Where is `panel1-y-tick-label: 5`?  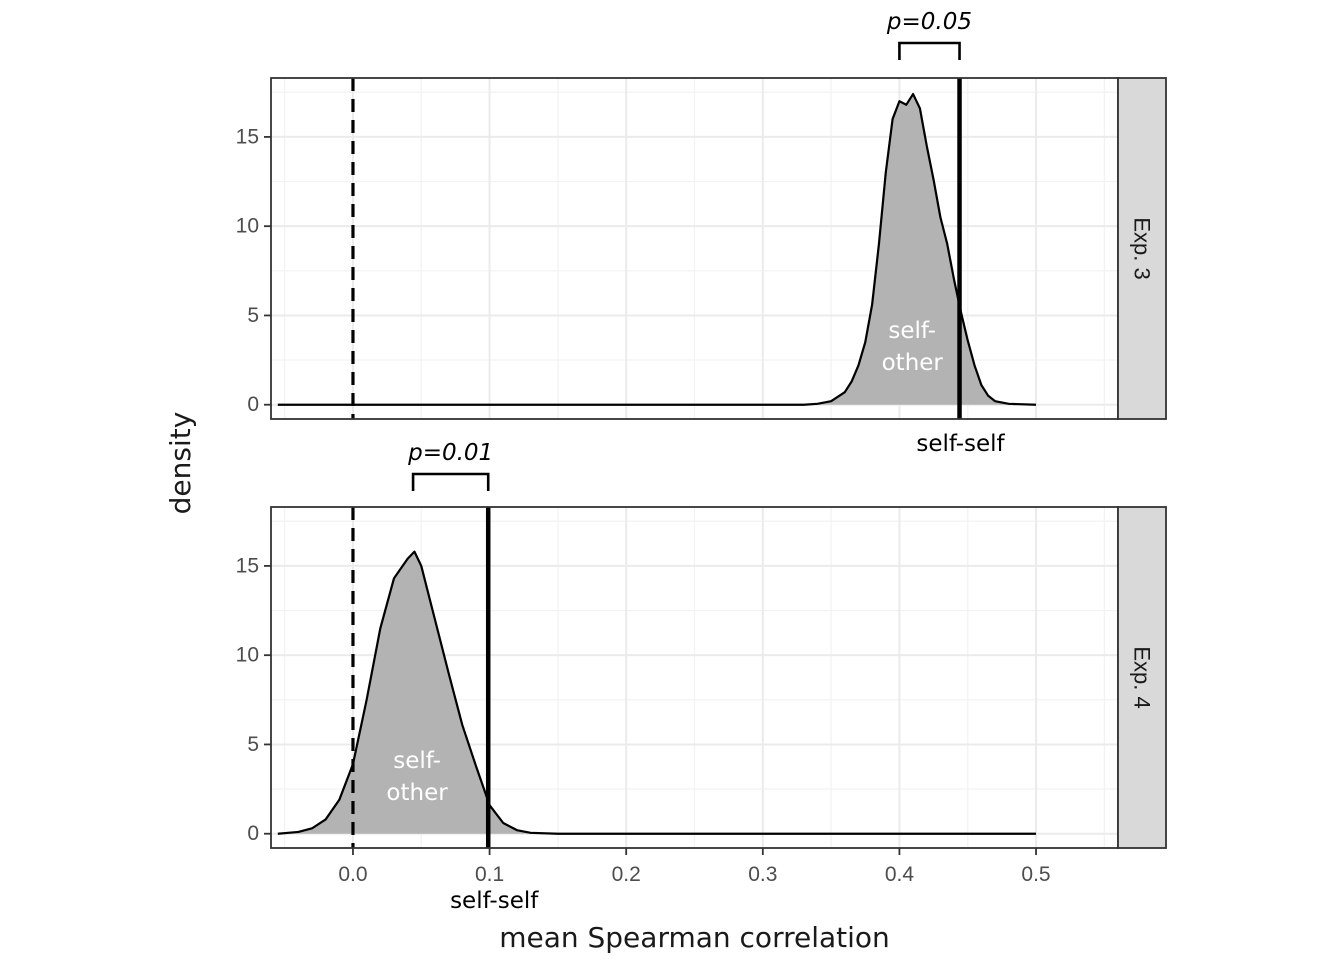
panel1-y-tick-label: 5 is located at coordinates (253, 315).